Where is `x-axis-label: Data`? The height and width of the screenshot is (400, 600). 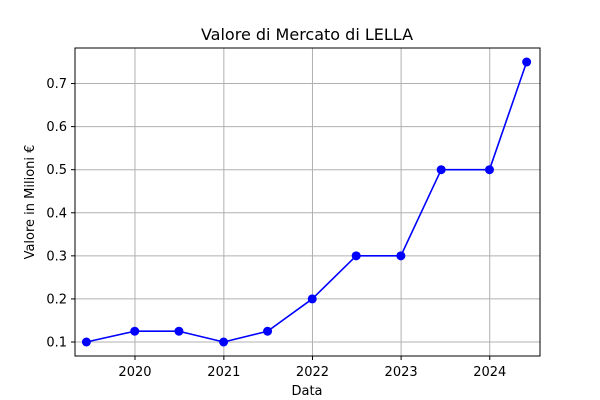 x-axis-label: Data is located at coordinates (306, 391).